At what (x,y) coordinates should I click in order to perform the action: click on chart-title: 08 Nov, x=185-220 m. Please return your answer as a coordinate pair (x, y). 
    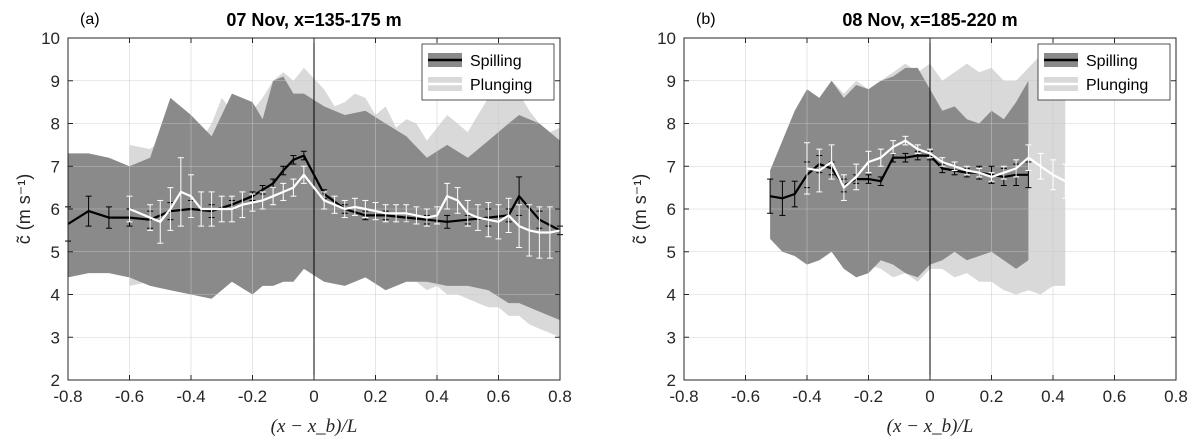
    Looking at the image, I should click on (929, 20).